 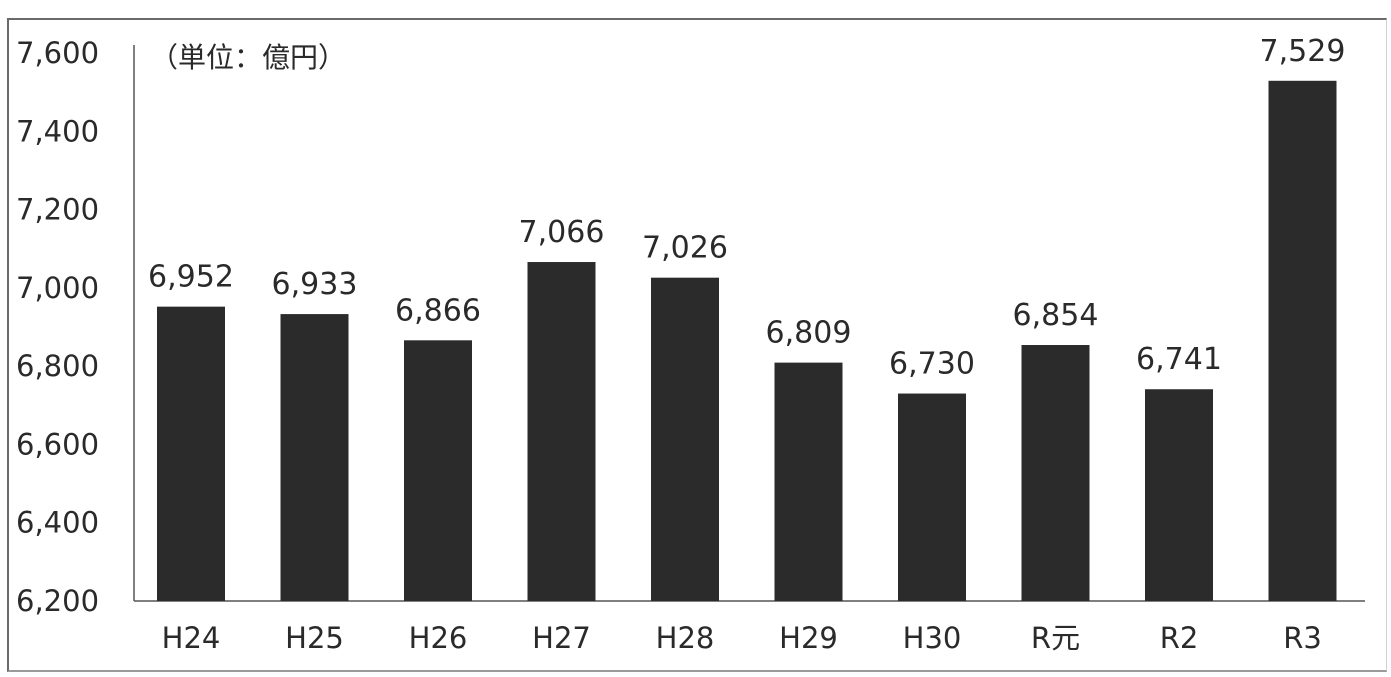 What do you see at coordinates (1179, 638) in the screenshot?
I see `category-label-R2: R2` at bounding box center [1179, 638].